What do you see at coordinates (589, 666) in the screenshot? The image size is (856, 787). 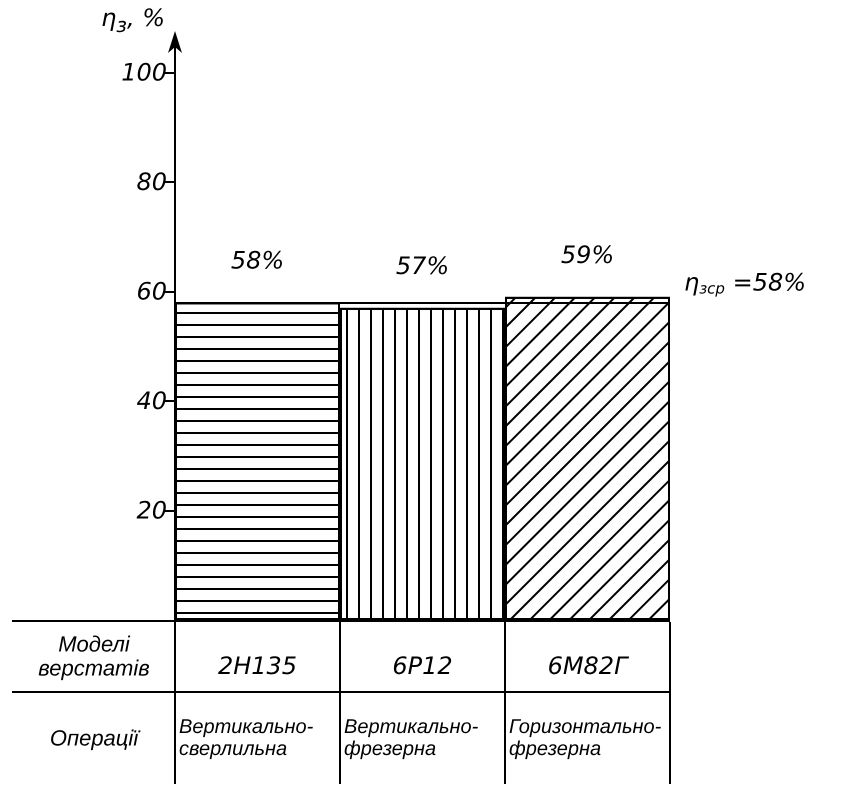 I see `x-tick-label: 6М82Г` at bounding box center [589, 666].